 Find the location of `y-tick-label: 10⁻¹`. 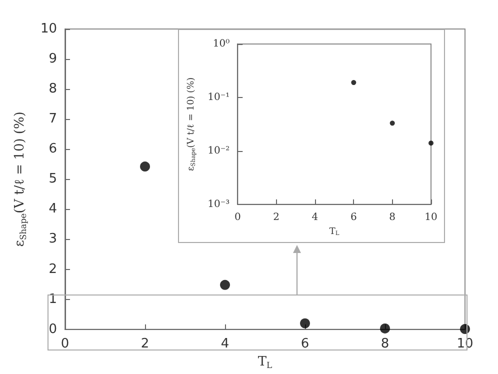

y-tick-label: 10⁻¹ is located at coordinates (219, 97).